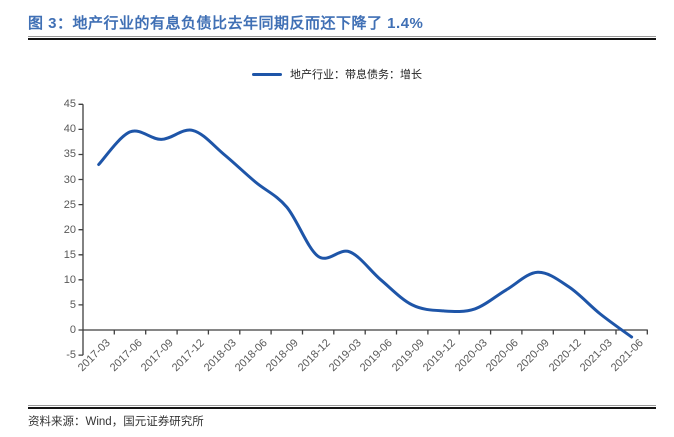  I want to click on header-divider, so click(342, 38).